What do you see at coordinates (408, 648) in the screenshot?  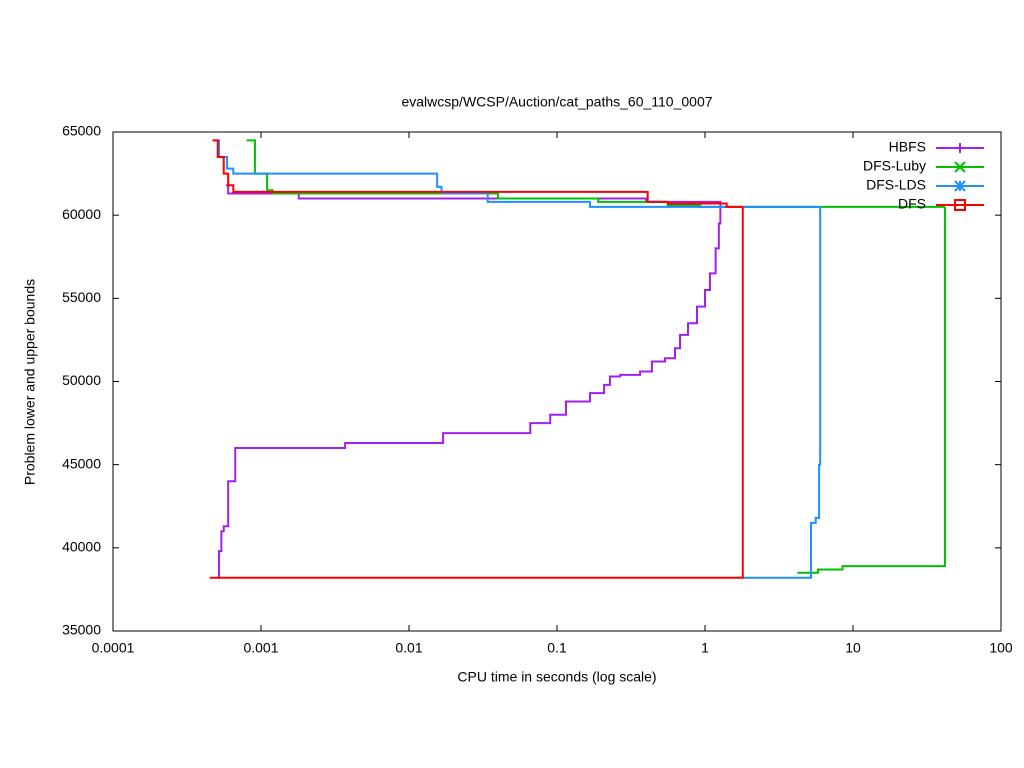 I see `x-tick-label: 0.01` at bounding box center [408, 648].